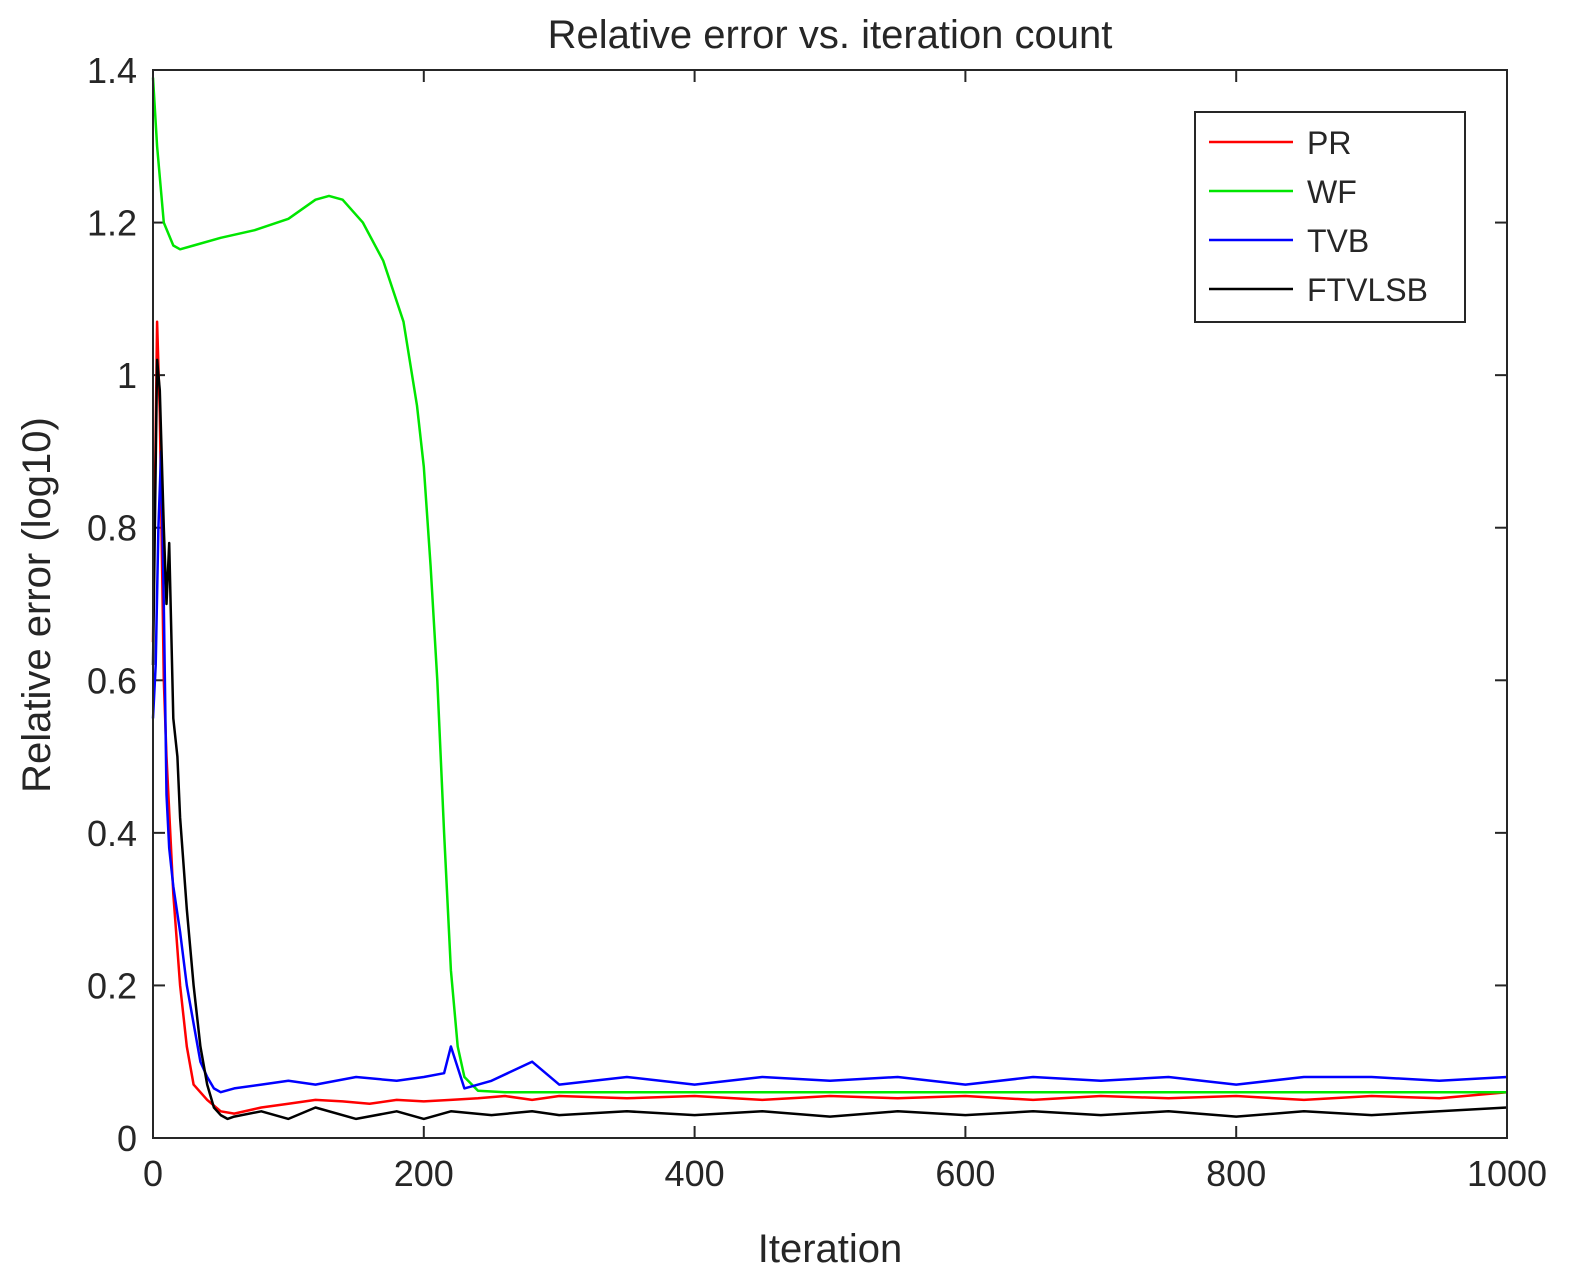 The width and height of the screenshot is (1575, 1288). What do you see at coordinates (112, 528) in the screenshot?
I see `y-tick-label: 0.8` at bounding box center [112, 528].